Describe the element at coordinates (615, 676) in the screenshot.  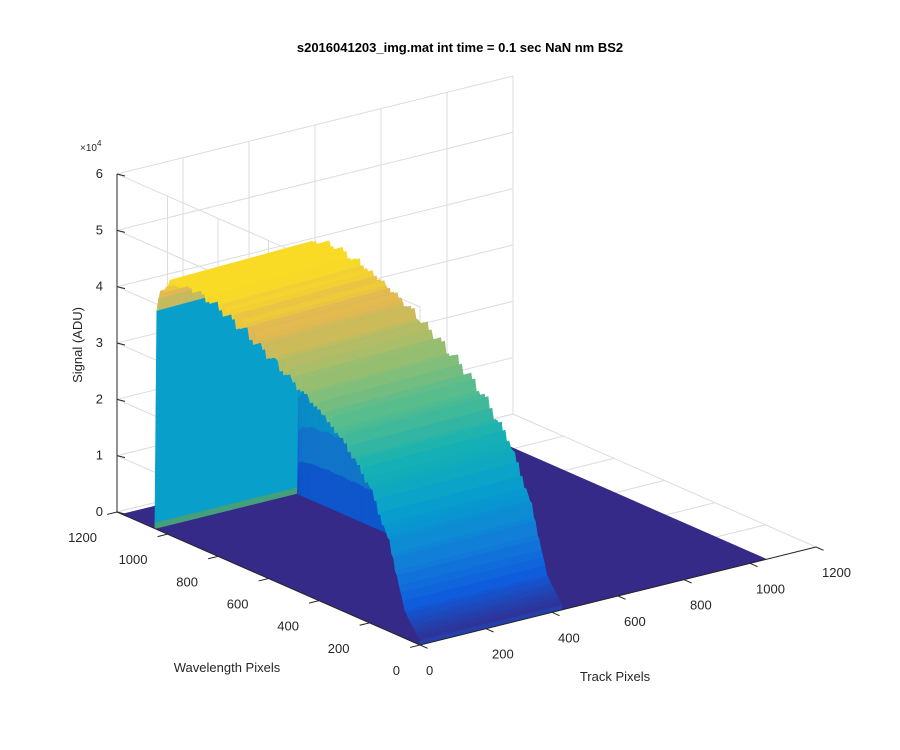
I see `x-axis-label: Track Pixels` at that location.